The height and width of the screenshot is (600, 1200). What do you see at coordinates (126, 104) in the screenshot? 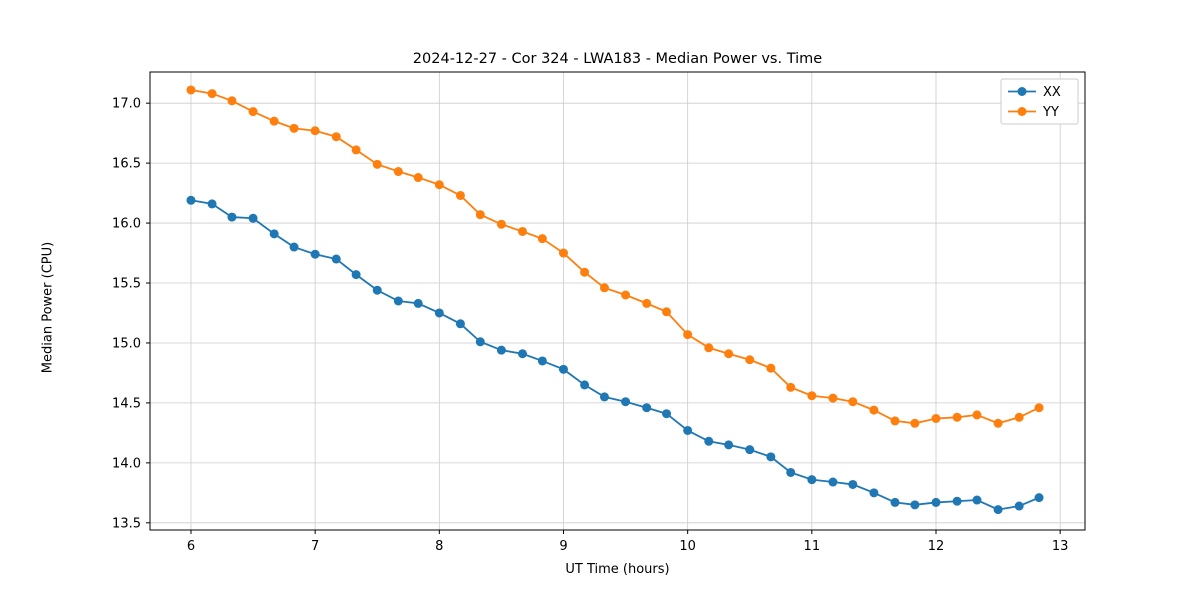
I see `y-tick-label: 17.0` at bounding box center [126, 104].